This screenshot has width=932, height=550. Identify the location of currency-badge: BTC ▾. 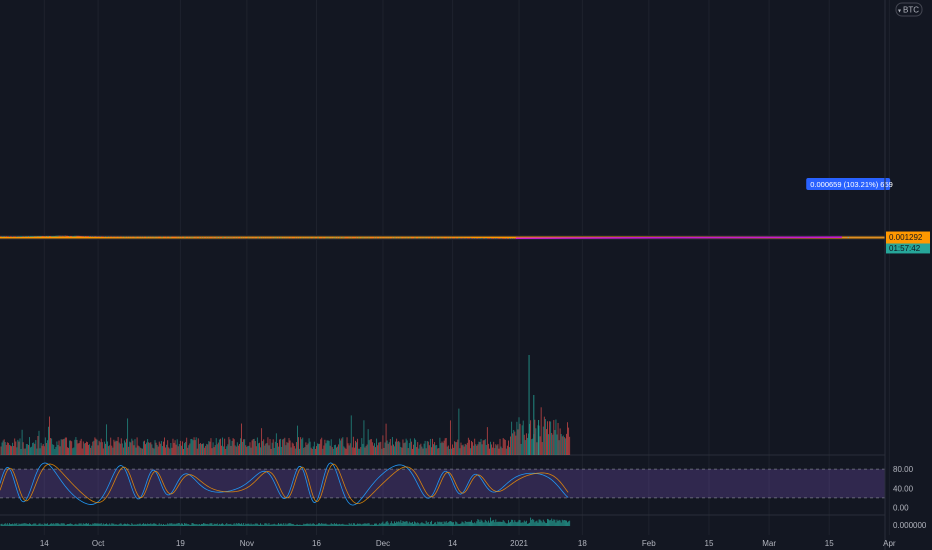
(909, 9).